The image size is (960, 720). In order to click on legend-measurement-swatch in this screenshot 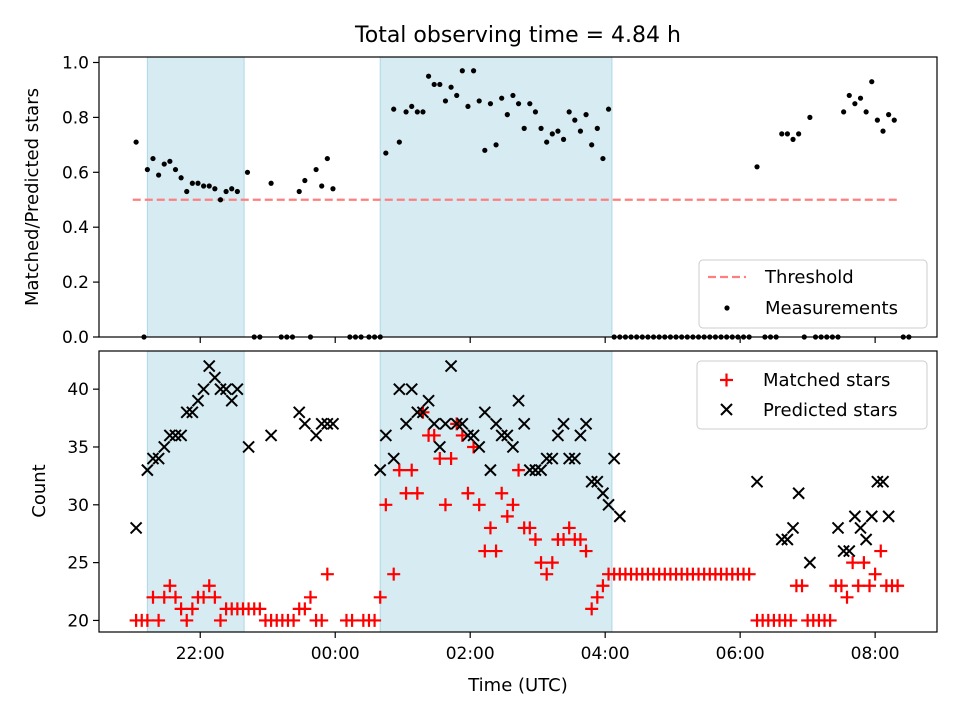, I will do `click(727, 308)`.